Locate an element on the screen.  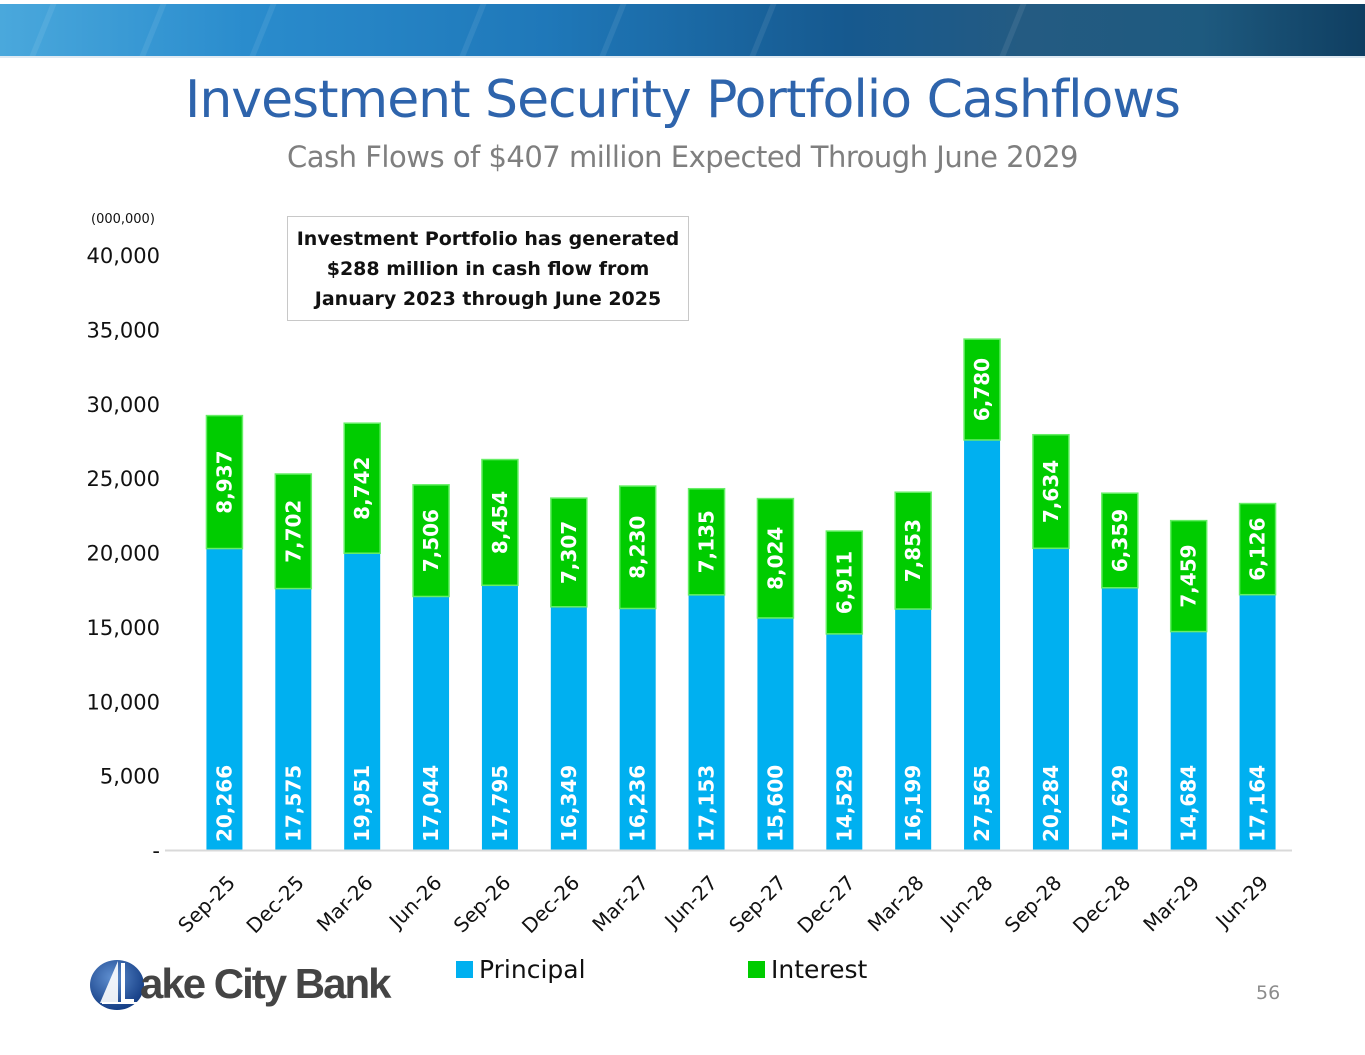
legend-item-interest: Interest is located at coordinates (807, 969).